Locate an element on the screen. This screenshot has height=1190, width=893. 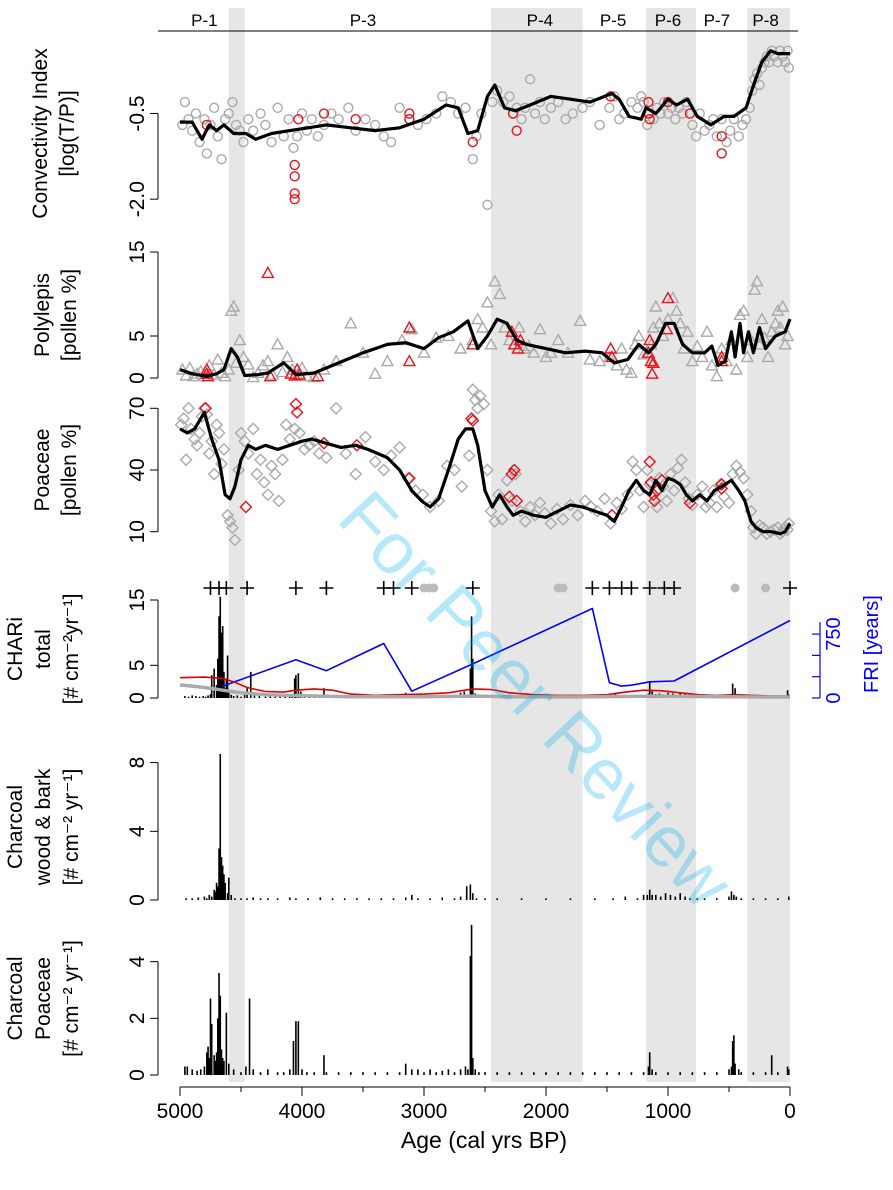
zone-label: P-6 is located at coordinates (668, 20).